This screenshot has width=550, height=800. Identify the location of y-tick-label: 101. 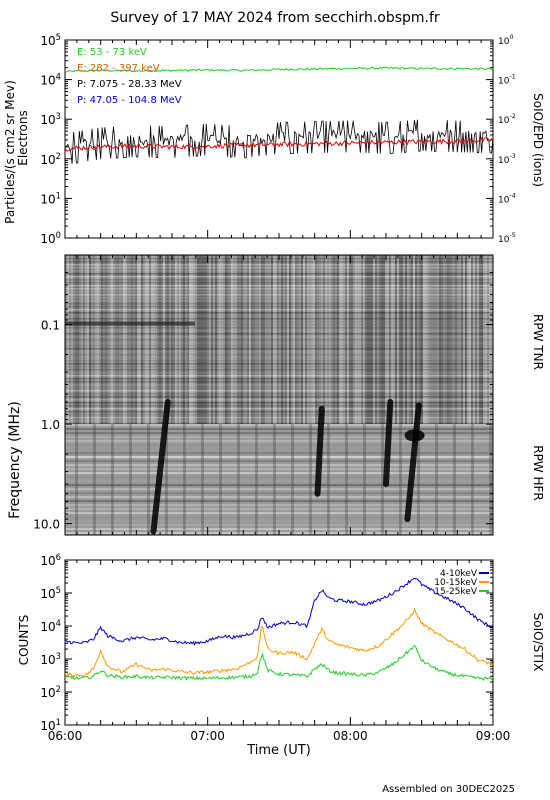
(50, 725).